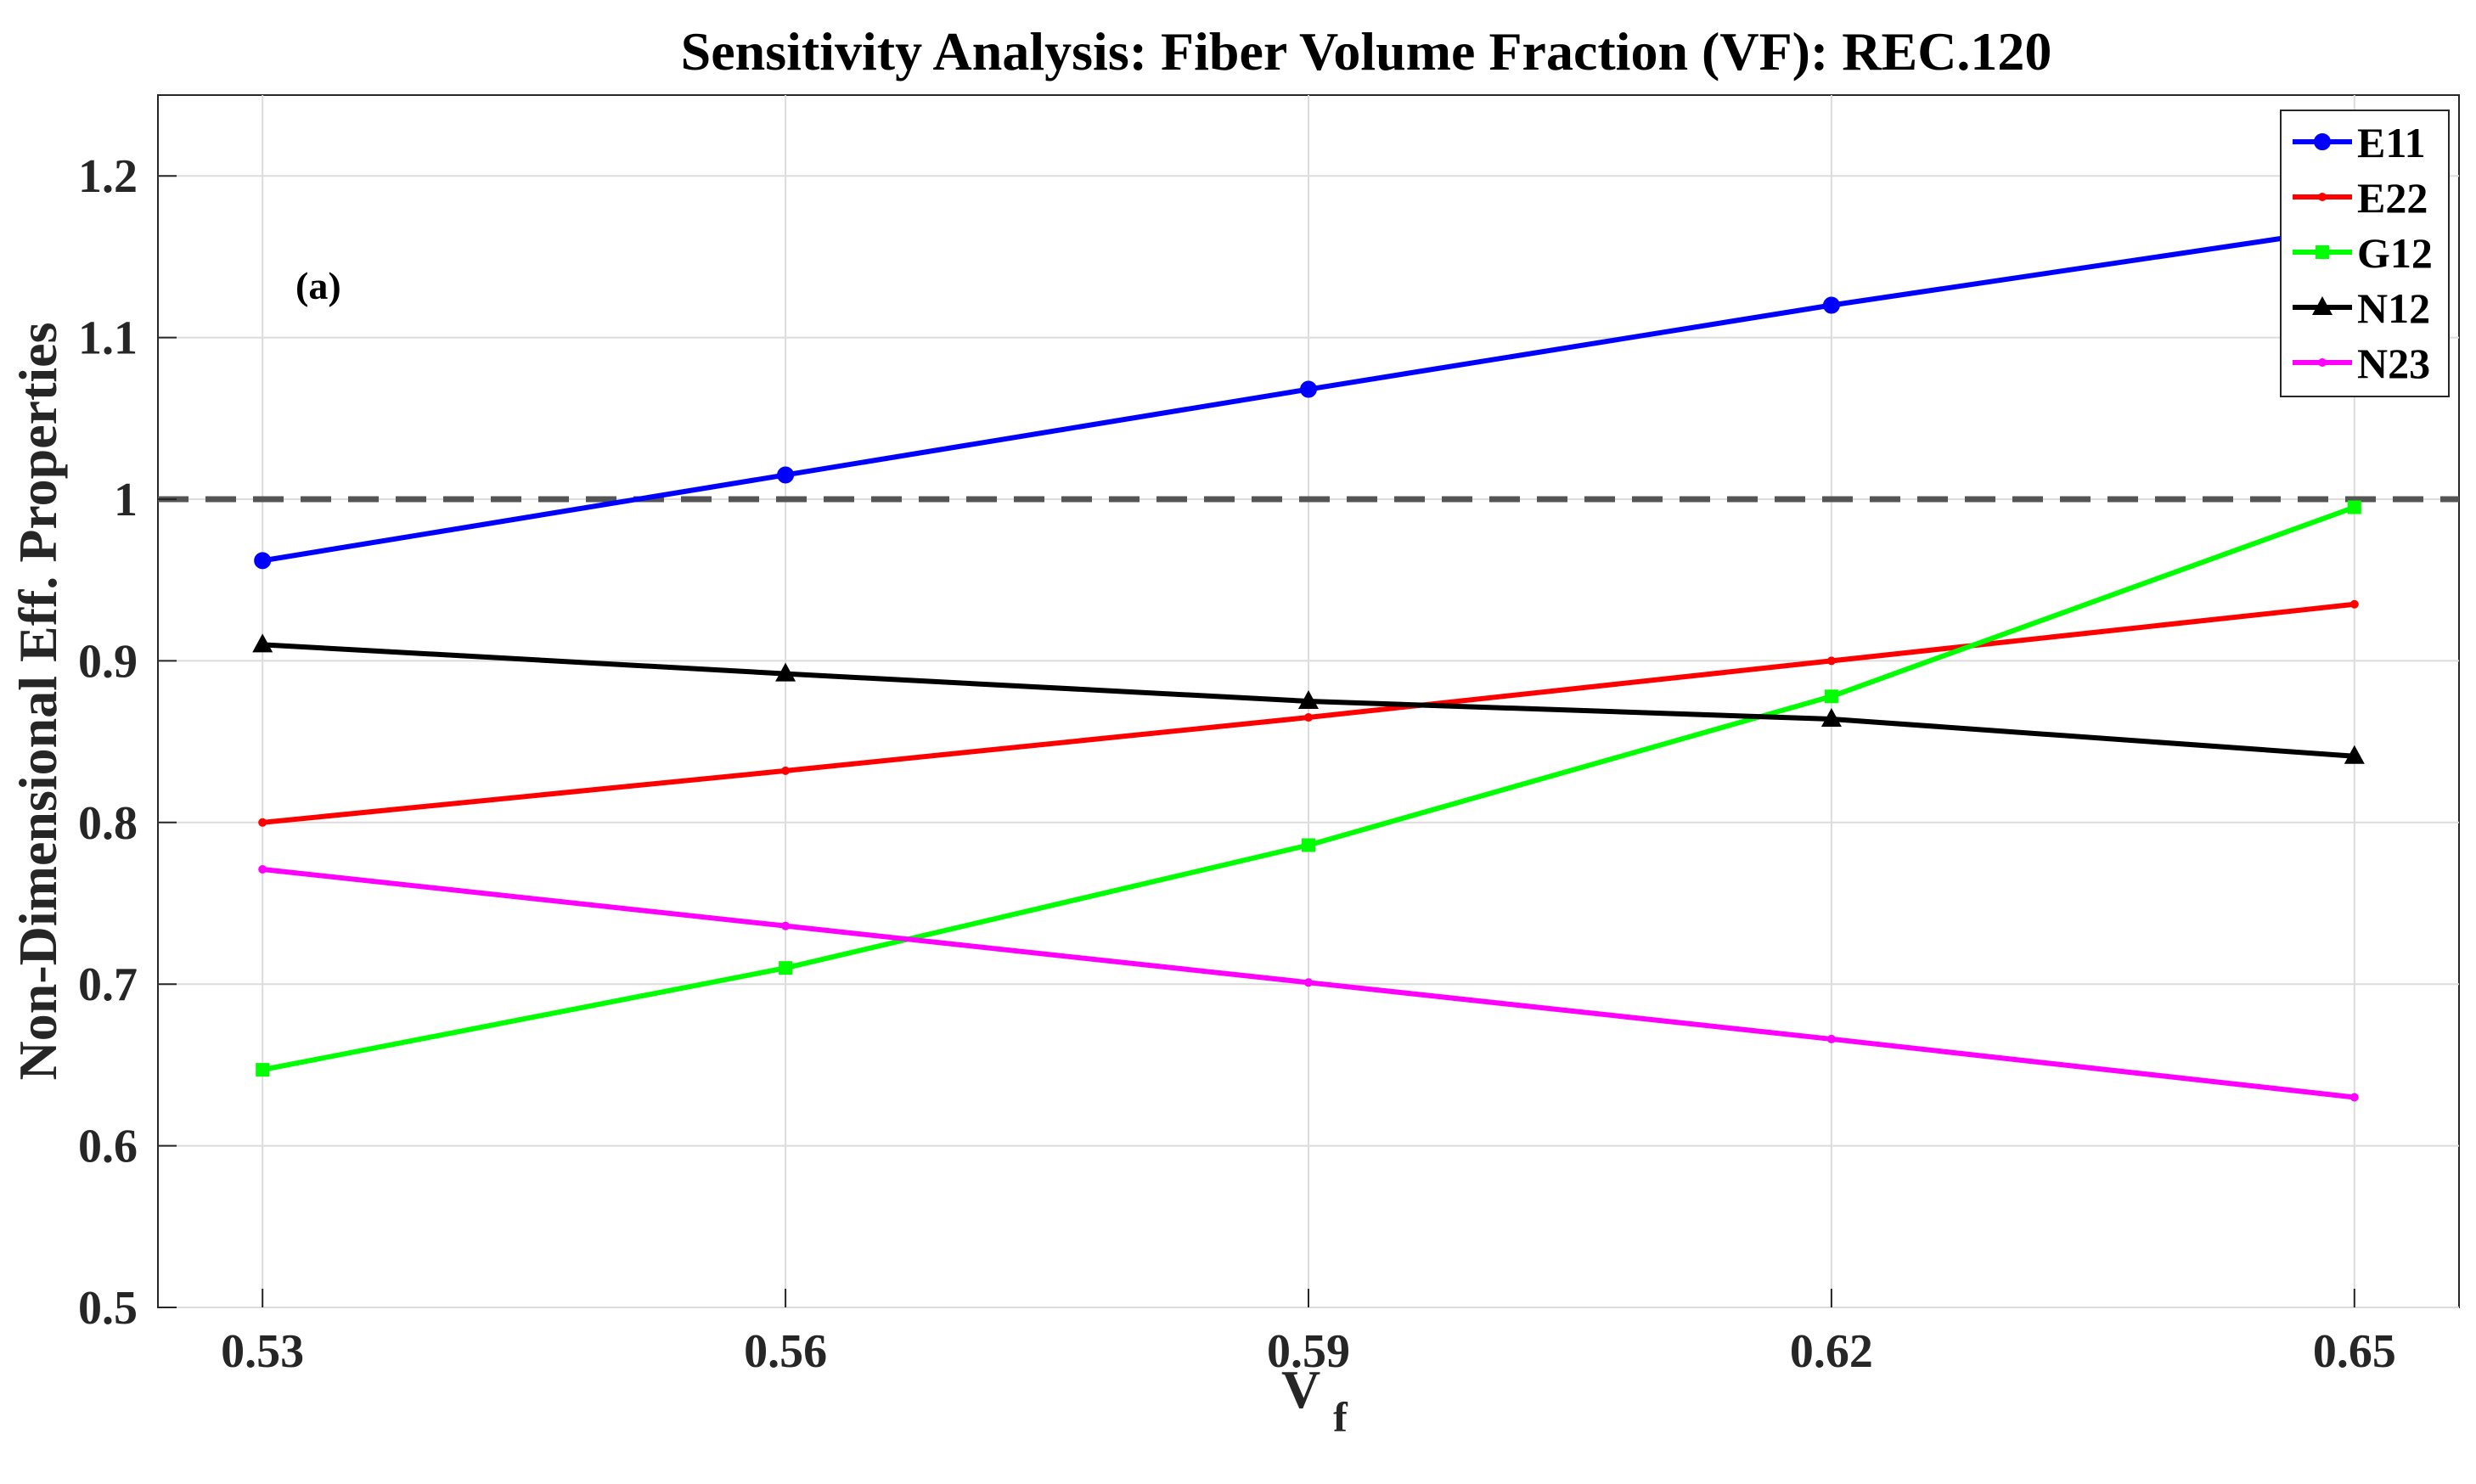 This screenshot has height=1484, width=2476. What do you see at coordinates (1300, 1389) in the screenshot?
I see `x-axis-label-main: V` at bounding box center [1300, 1389].